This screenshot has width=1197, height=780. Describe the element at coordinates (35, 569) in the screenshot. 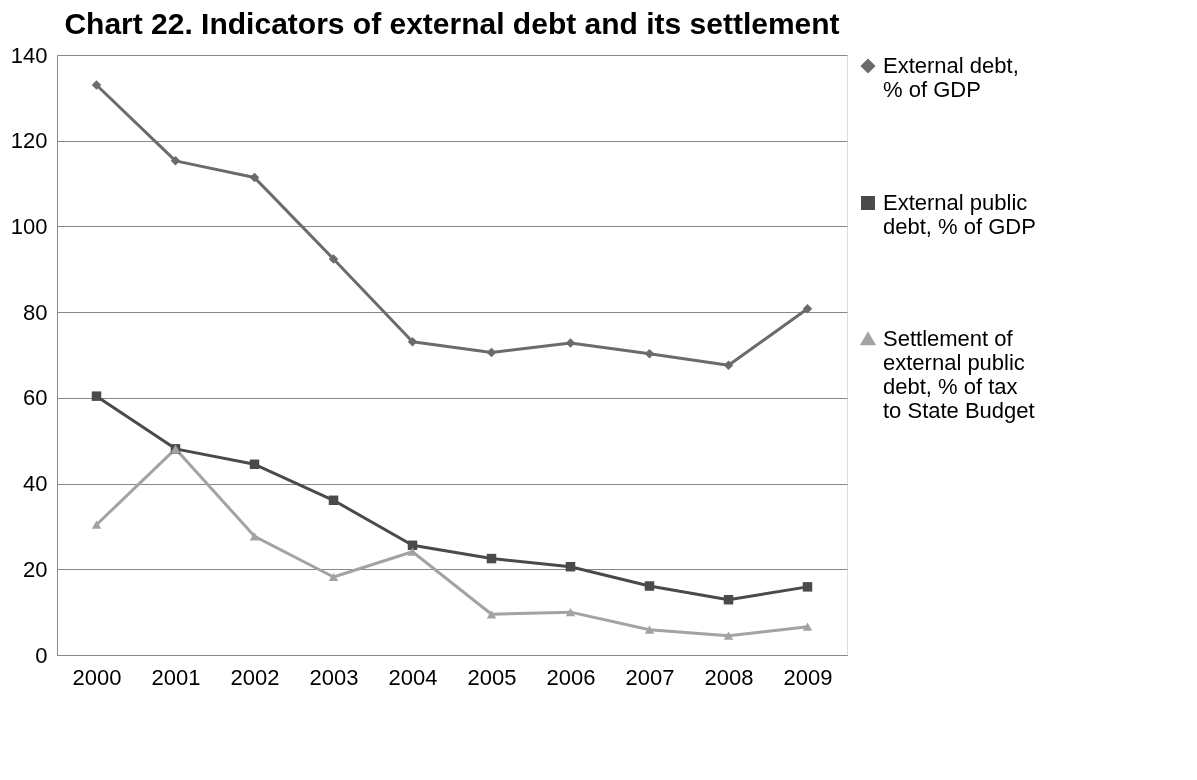

I see `y-tick-label: 20` at that location.